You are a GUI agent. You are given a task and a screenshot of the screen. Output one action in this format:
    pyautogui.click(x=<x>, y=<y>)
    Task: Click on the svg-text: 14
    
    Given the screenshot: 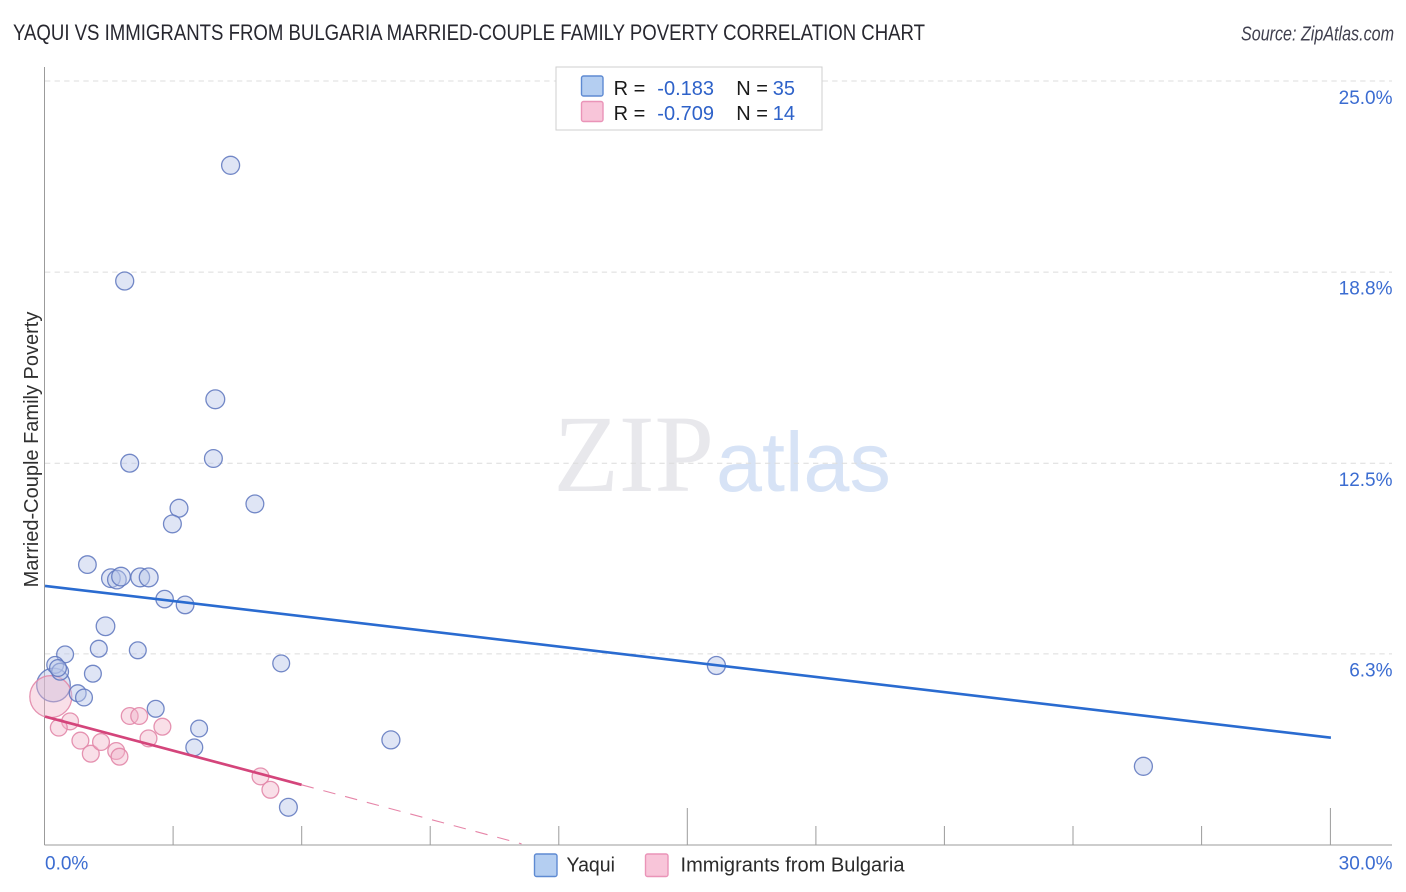 What is the action you would take?
    pyautogui.click(x=784, y=114)
    